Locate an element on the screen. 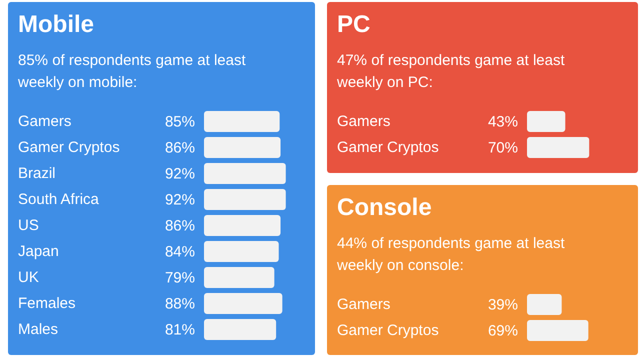 Image resolution: width=641 pixels, height=360 pixels. data-label: 43% is located at coordinates (503, 122).